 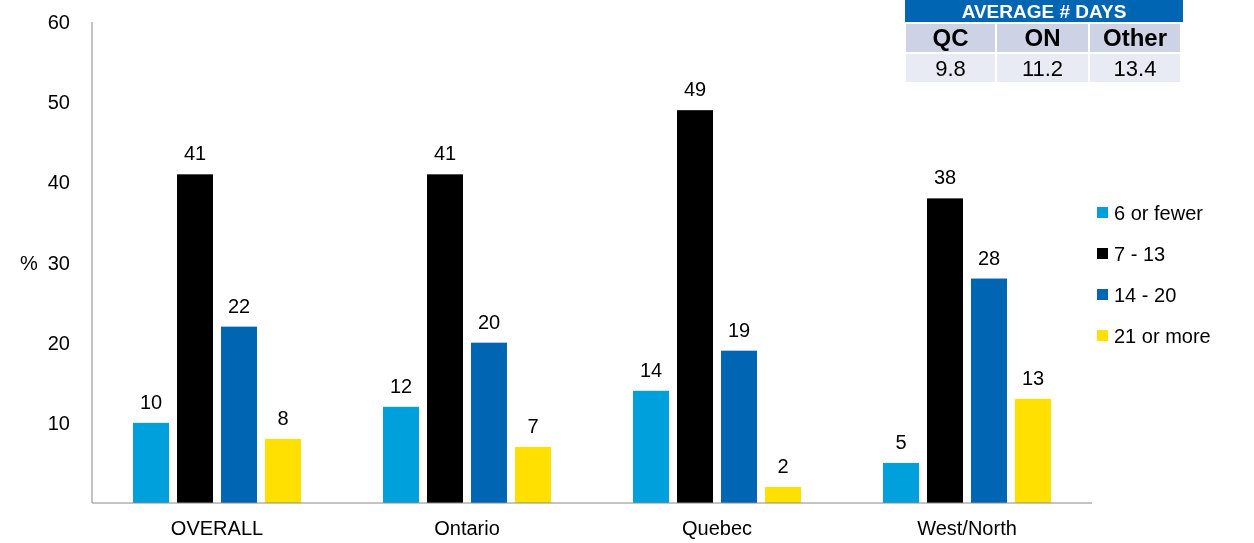 What do you see at coordinates (739, 329) in the screenshot?
I see `data-label: 19` at bounding box center [739, 329].